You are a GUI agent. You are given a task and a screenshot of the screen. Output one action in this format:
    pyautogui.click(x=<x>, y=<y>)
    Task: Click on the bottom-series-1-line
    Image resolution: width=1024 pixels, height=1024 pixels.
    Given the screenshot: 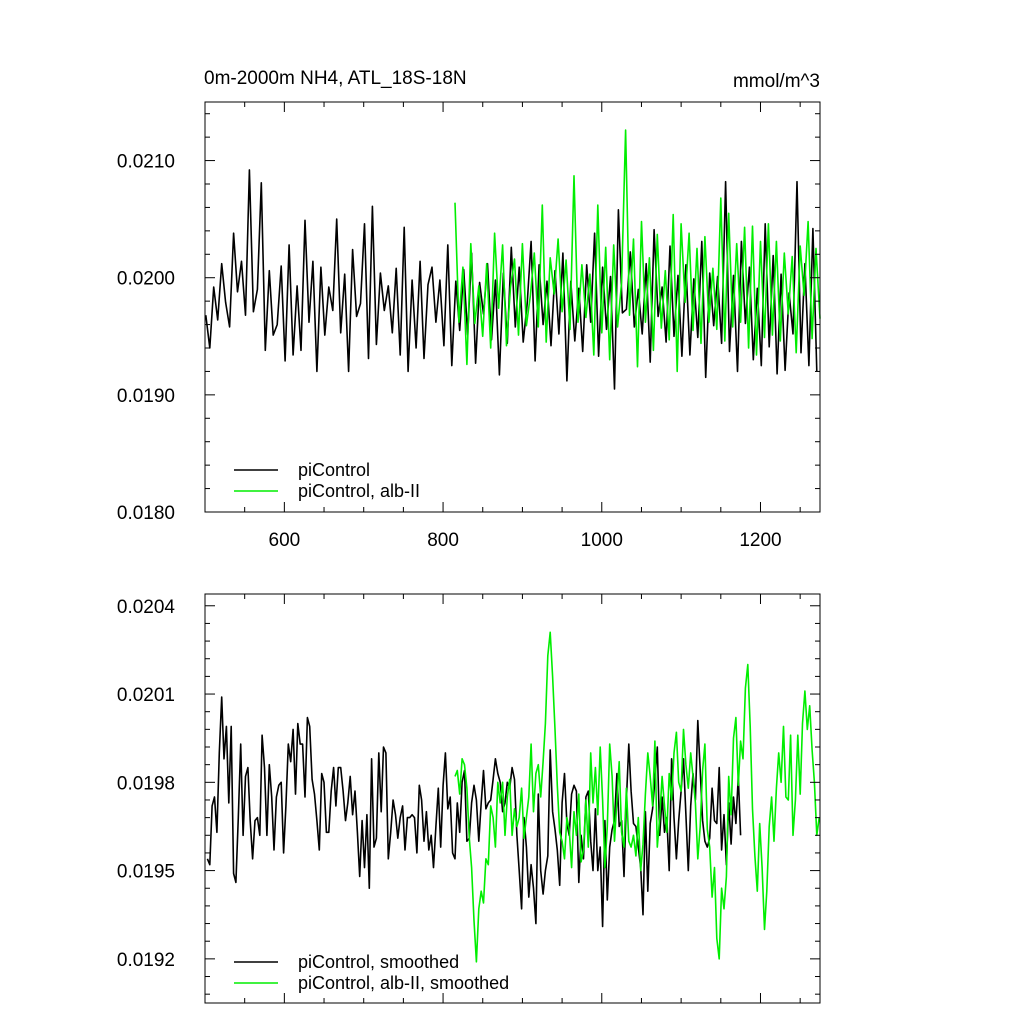 What is the action you would take?
    pyautogui.click(x=637, y=797)
    